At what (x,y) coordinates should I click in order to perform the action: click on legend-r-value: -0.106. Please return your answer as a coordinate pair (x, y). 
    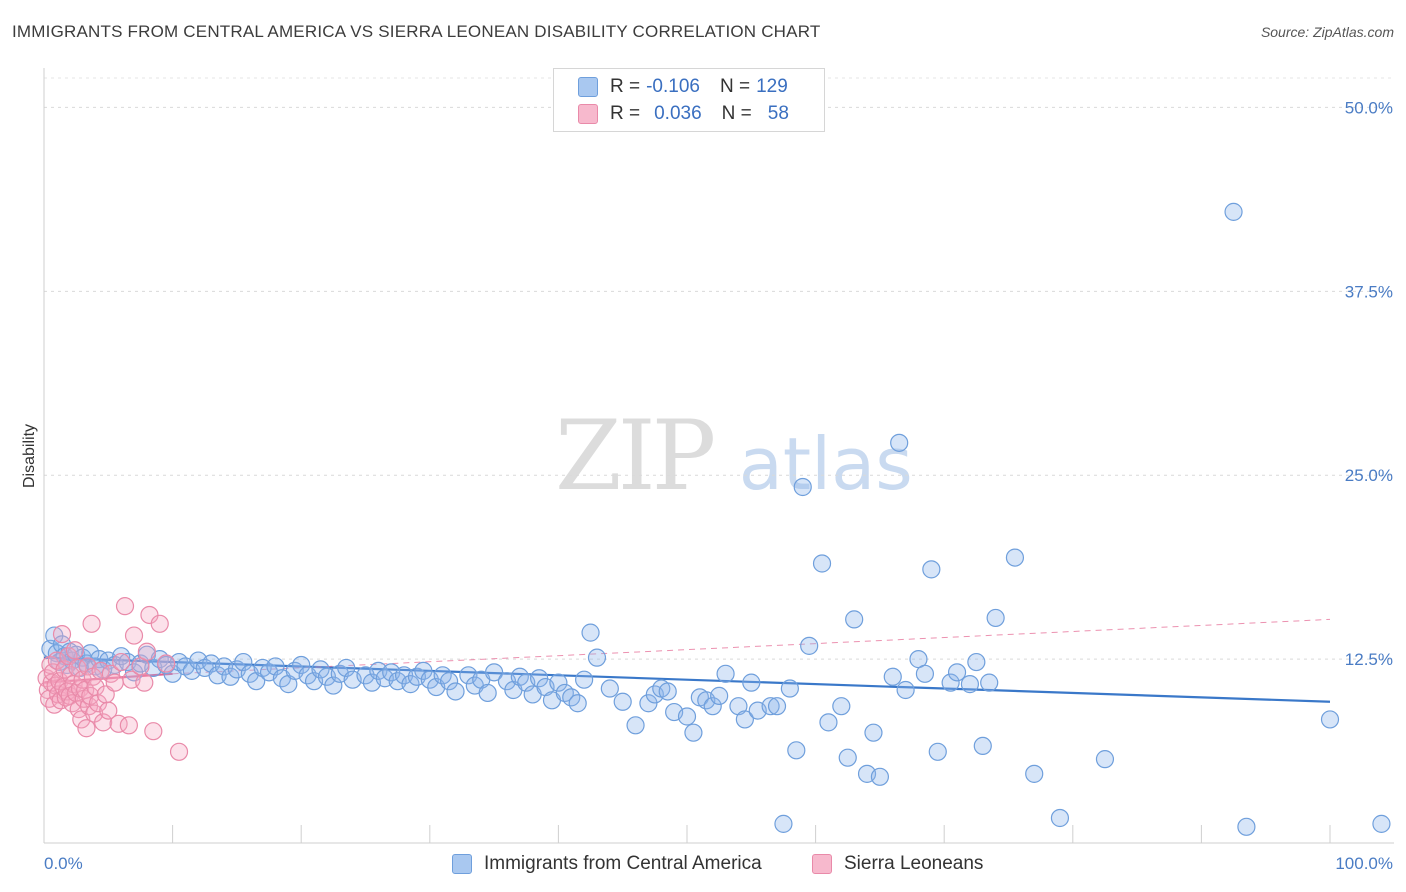
    Looking at the image, I should click on (673, 86).